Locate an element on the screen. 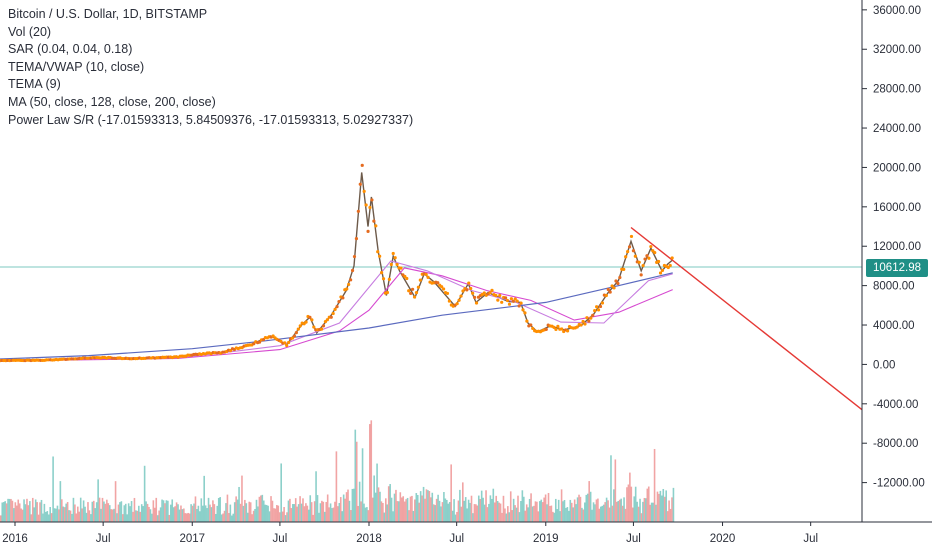 This screenshot has height=550, width=932. indicator-ma: MA (50, close, 128, close, 200, close) is located at coordinates (112, 101).